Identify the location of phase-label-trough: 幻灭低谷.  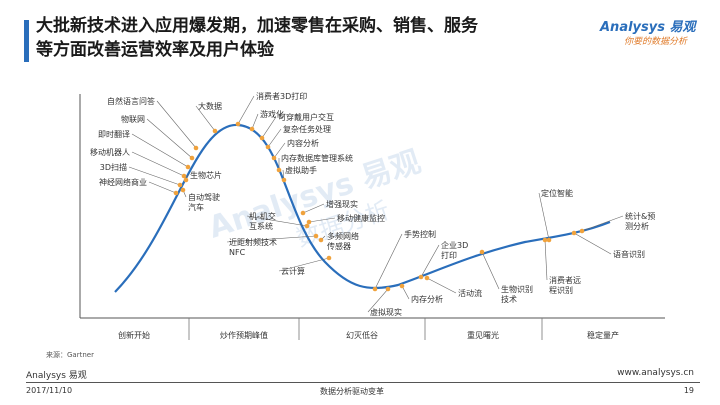
(362, 335).